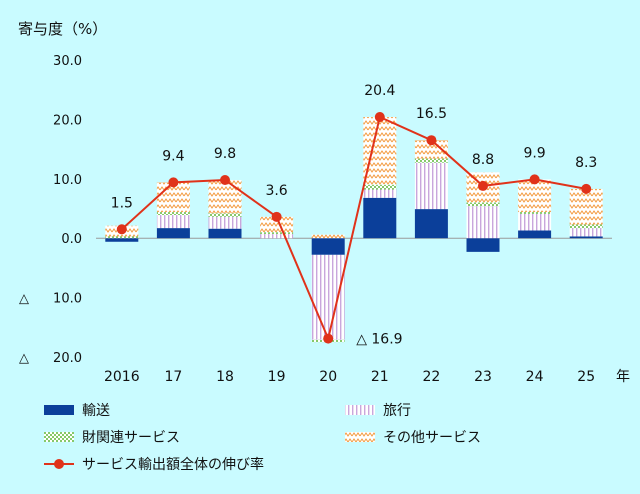 Image resolution: width=640 pixels, height=494 pixels. Describe the element at coordinates (431, 377) in the screenshot. I see `x-tick-label: 22` at that location.